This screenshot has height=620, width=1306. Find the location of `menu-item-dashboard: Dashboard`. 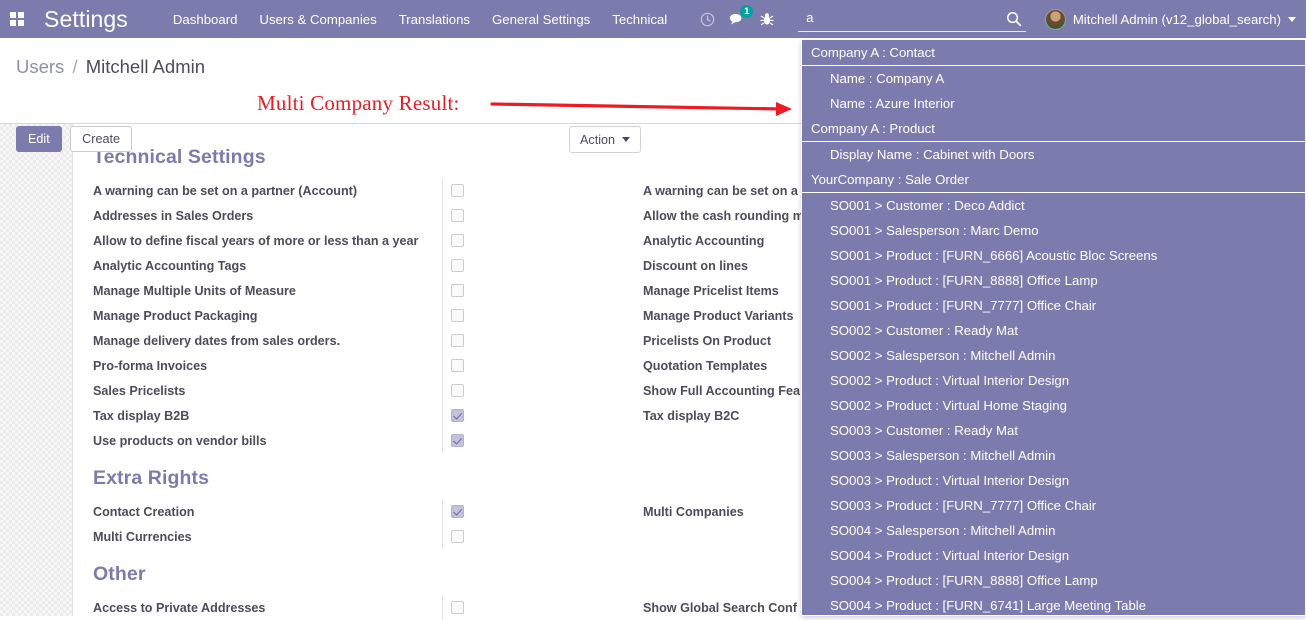

menu-item-dashboard: Dashboard is located at coordinates (205, 19).